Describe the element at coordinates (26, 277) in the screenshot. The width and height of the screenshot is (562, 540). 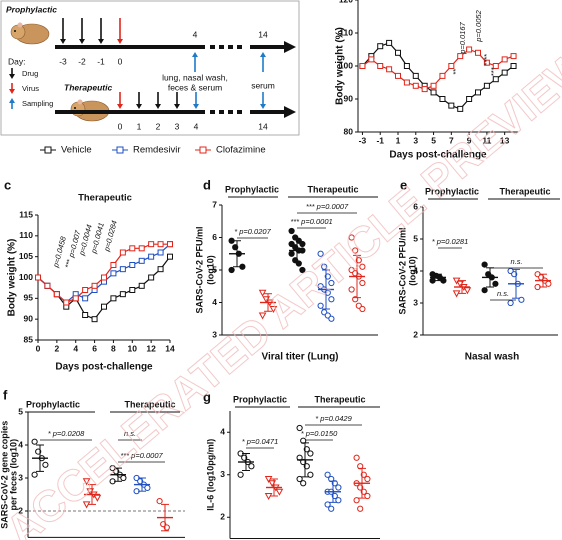
I see `y-tick-label: 100` at that location.